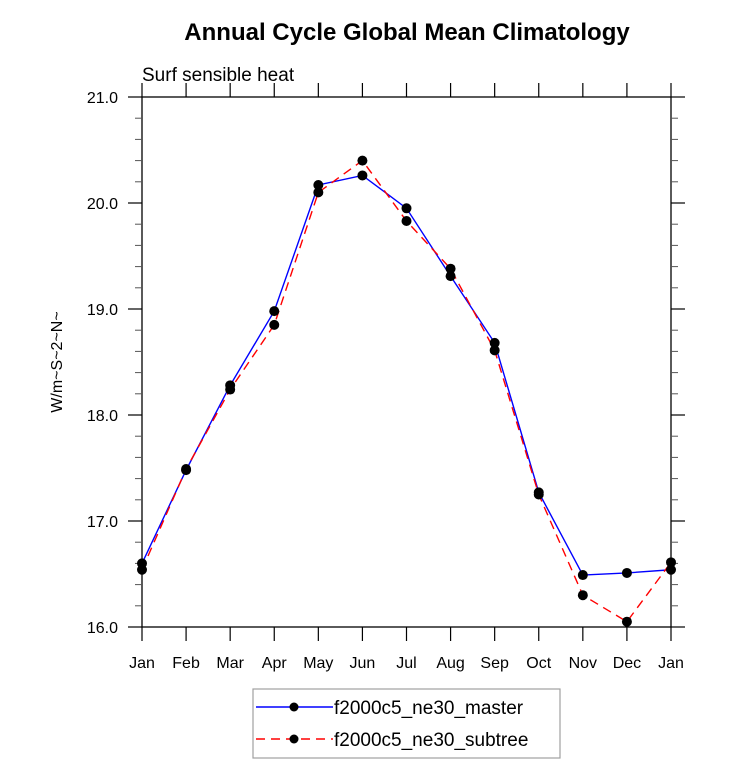 The image size is (733, 764). Describe the element at coordinates (218, 75) in the screenshot. I see `chart-subtitle: Surf sensible heat` at that location.